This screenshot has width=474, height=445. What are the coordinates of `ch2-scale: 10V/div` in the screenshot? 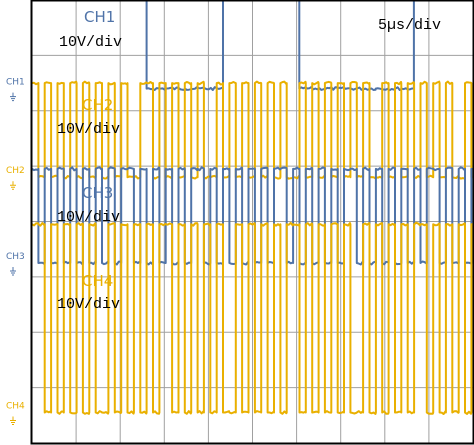 It's located at (88, 129).